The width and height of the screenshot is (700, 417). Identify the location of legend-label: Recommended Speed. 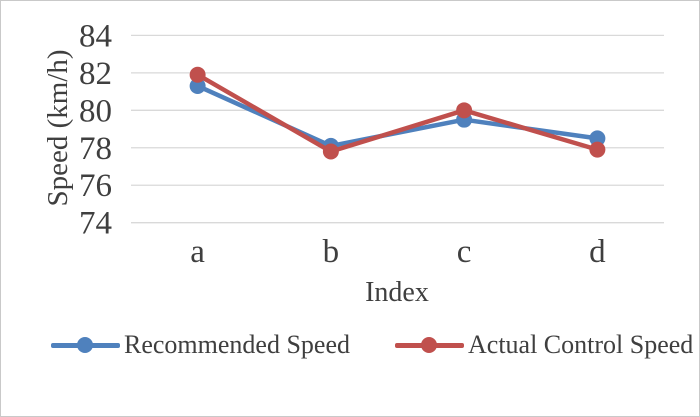
(237, 344).